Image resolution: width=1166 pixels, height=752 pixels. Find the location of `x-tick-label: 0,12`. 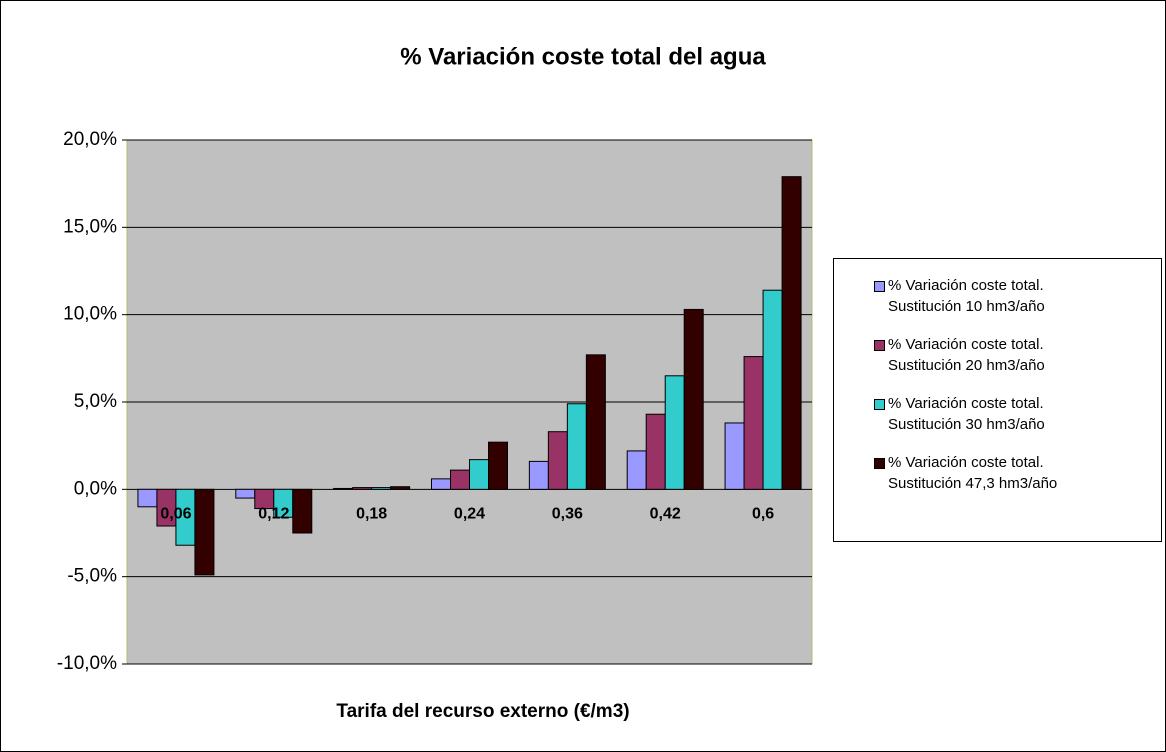

x-tick-label: 0,12 is located at coordinates (273, 514).